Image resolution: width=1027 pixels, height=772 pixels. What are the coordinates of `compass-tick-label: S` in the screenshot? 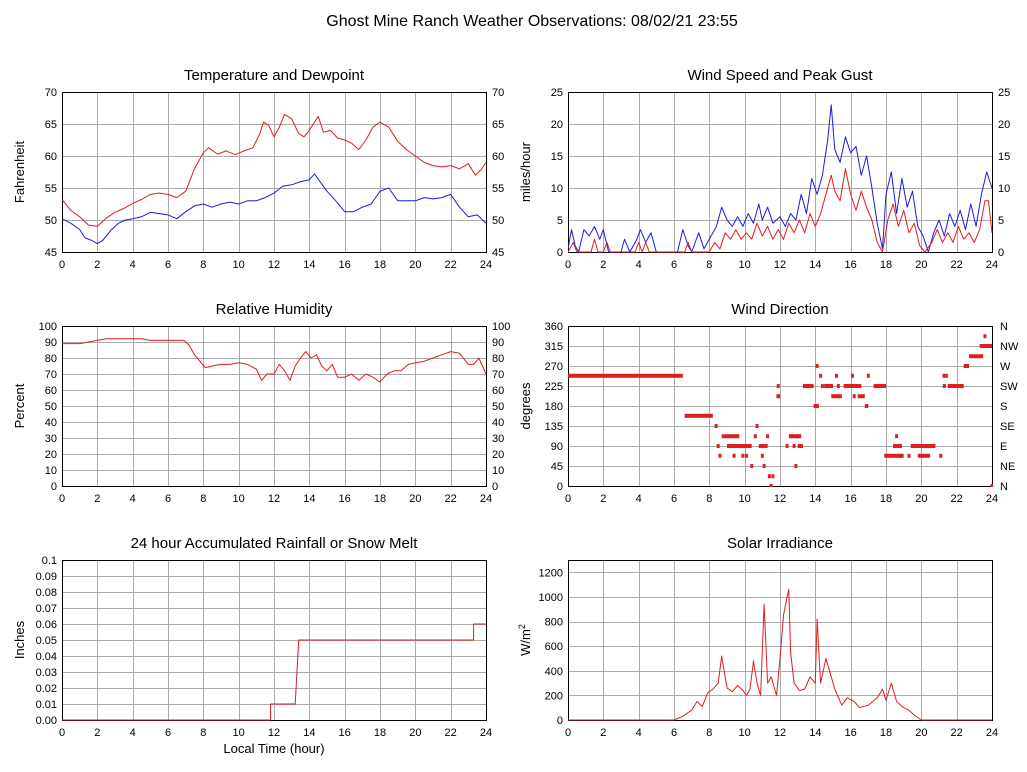 It's located at (1003, 407).